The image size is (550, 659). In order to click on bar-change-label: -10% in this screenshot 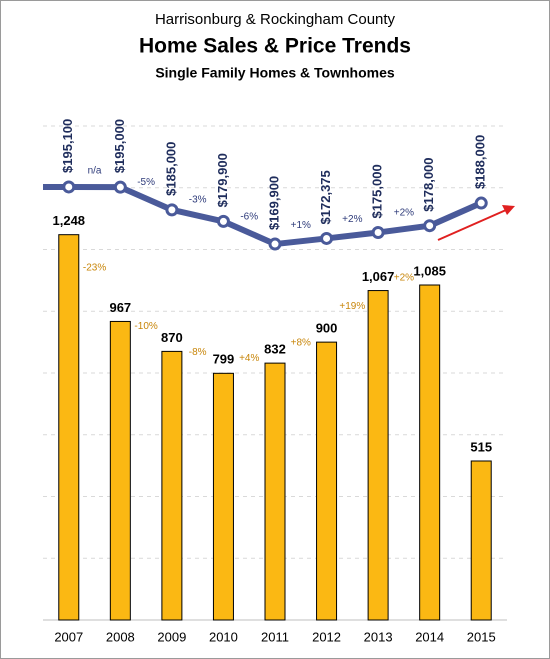, I will do `click(145, 326)`.